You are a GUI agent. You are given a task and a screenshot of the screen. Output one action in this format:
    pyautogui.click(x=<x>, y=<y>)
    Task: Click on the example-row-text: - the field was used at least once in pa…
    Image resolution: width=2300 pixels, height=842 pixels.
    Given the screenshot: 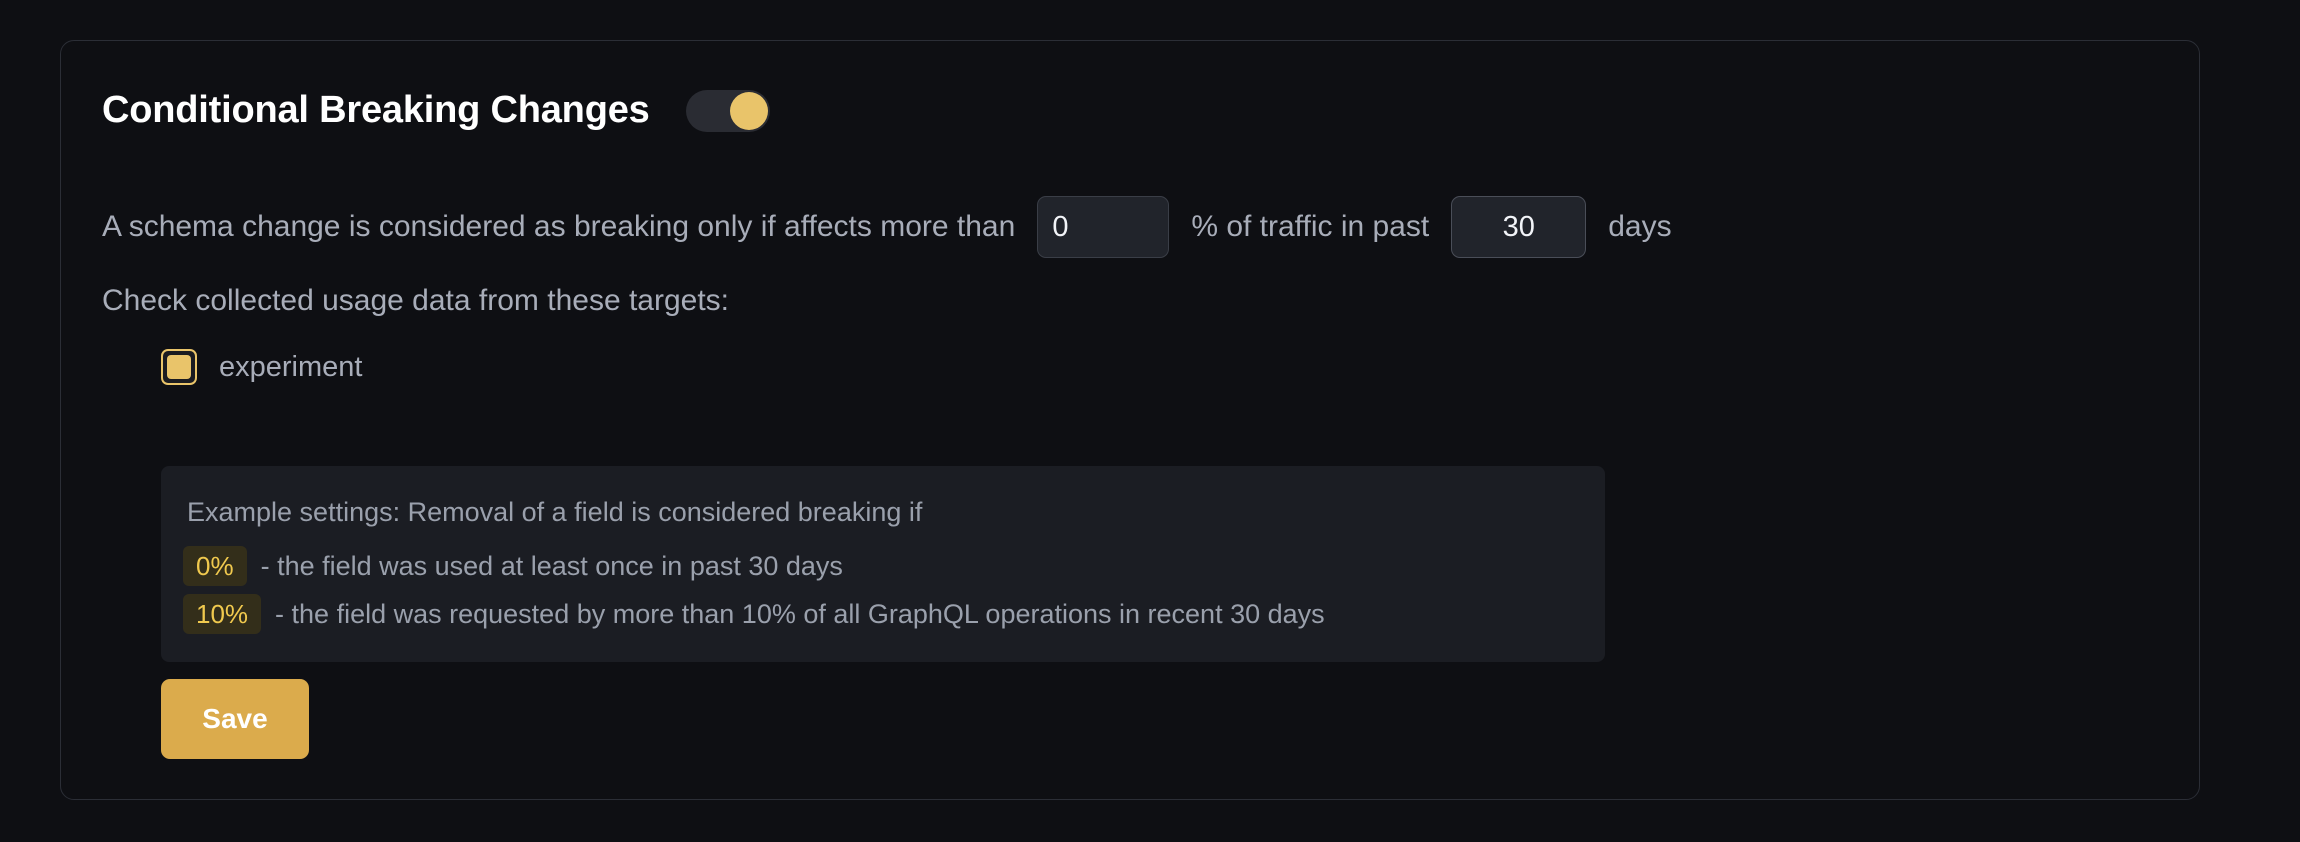 What is the action you would take?
    pyautogui.click(x=551, y=565)
    